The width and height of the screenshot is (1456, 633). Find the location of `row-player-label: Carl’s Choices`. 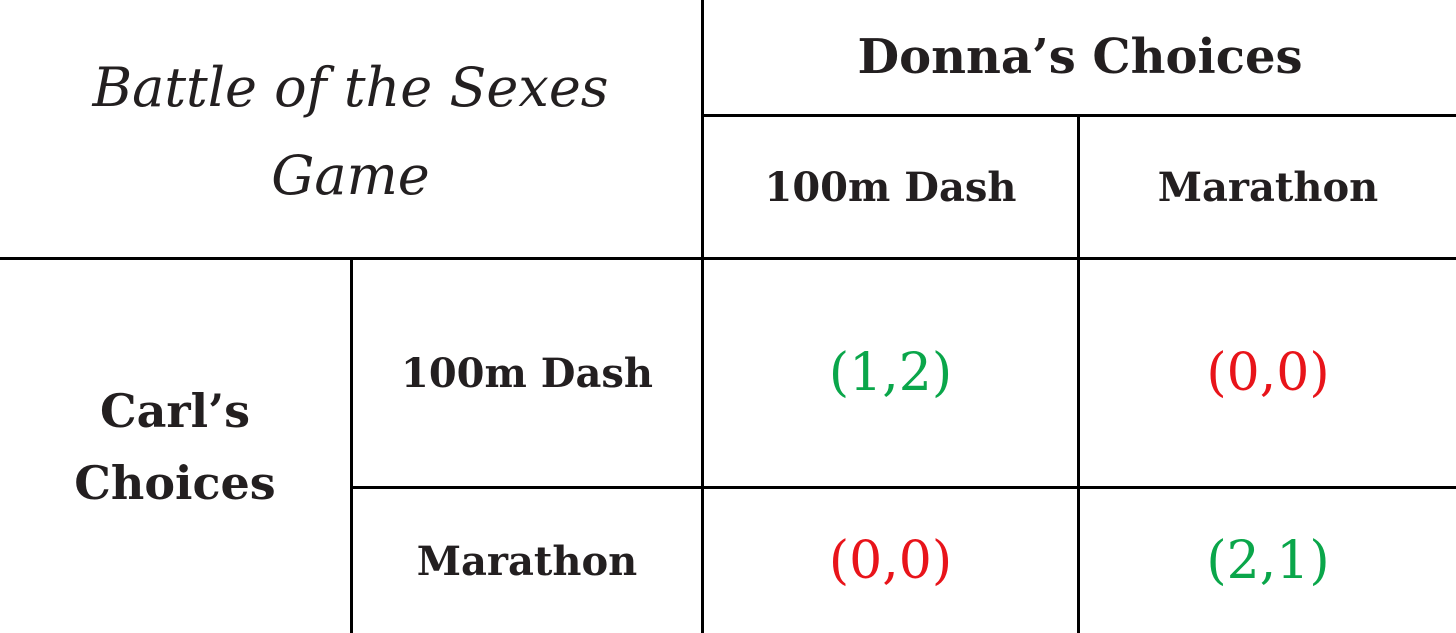

row-player-label: Carl’s Choices is located at coordinates (175, 446).